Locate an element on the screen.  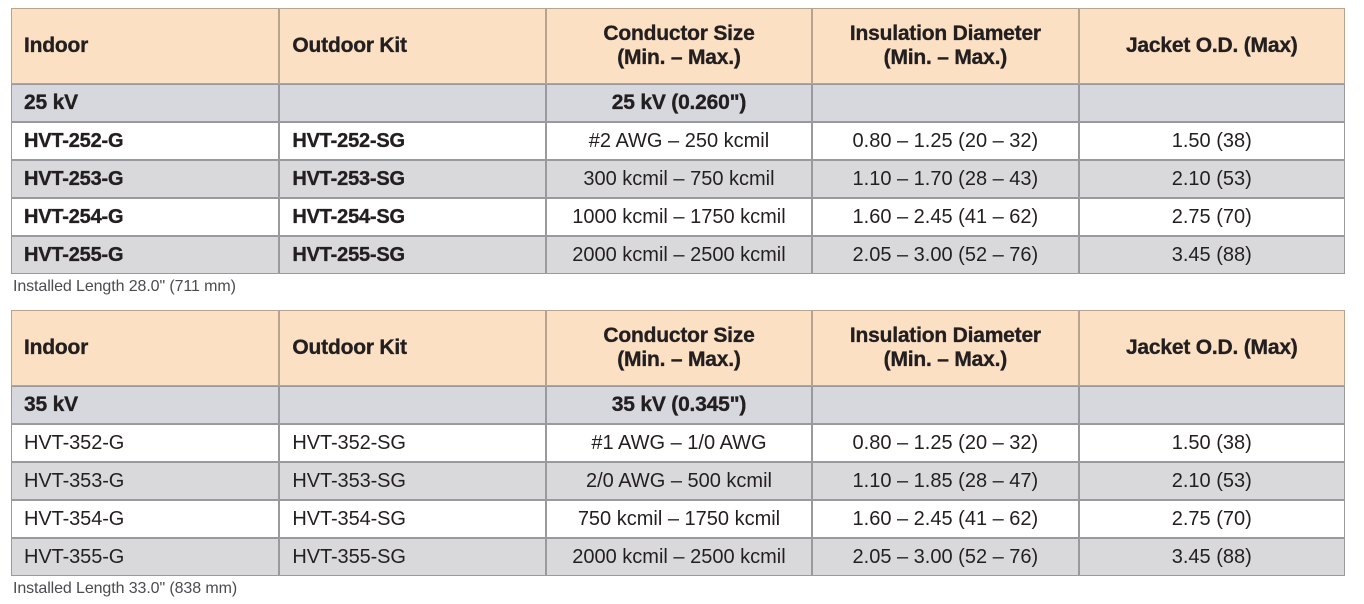
cell-indoor: HVT-355-G is located at coordinates (145, 557).